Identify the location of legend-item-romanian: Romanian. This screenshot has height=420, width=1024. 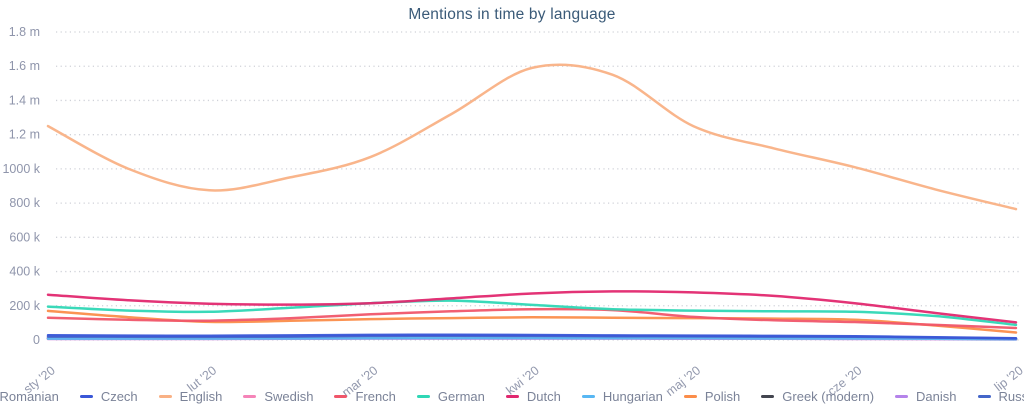
(32, 396).